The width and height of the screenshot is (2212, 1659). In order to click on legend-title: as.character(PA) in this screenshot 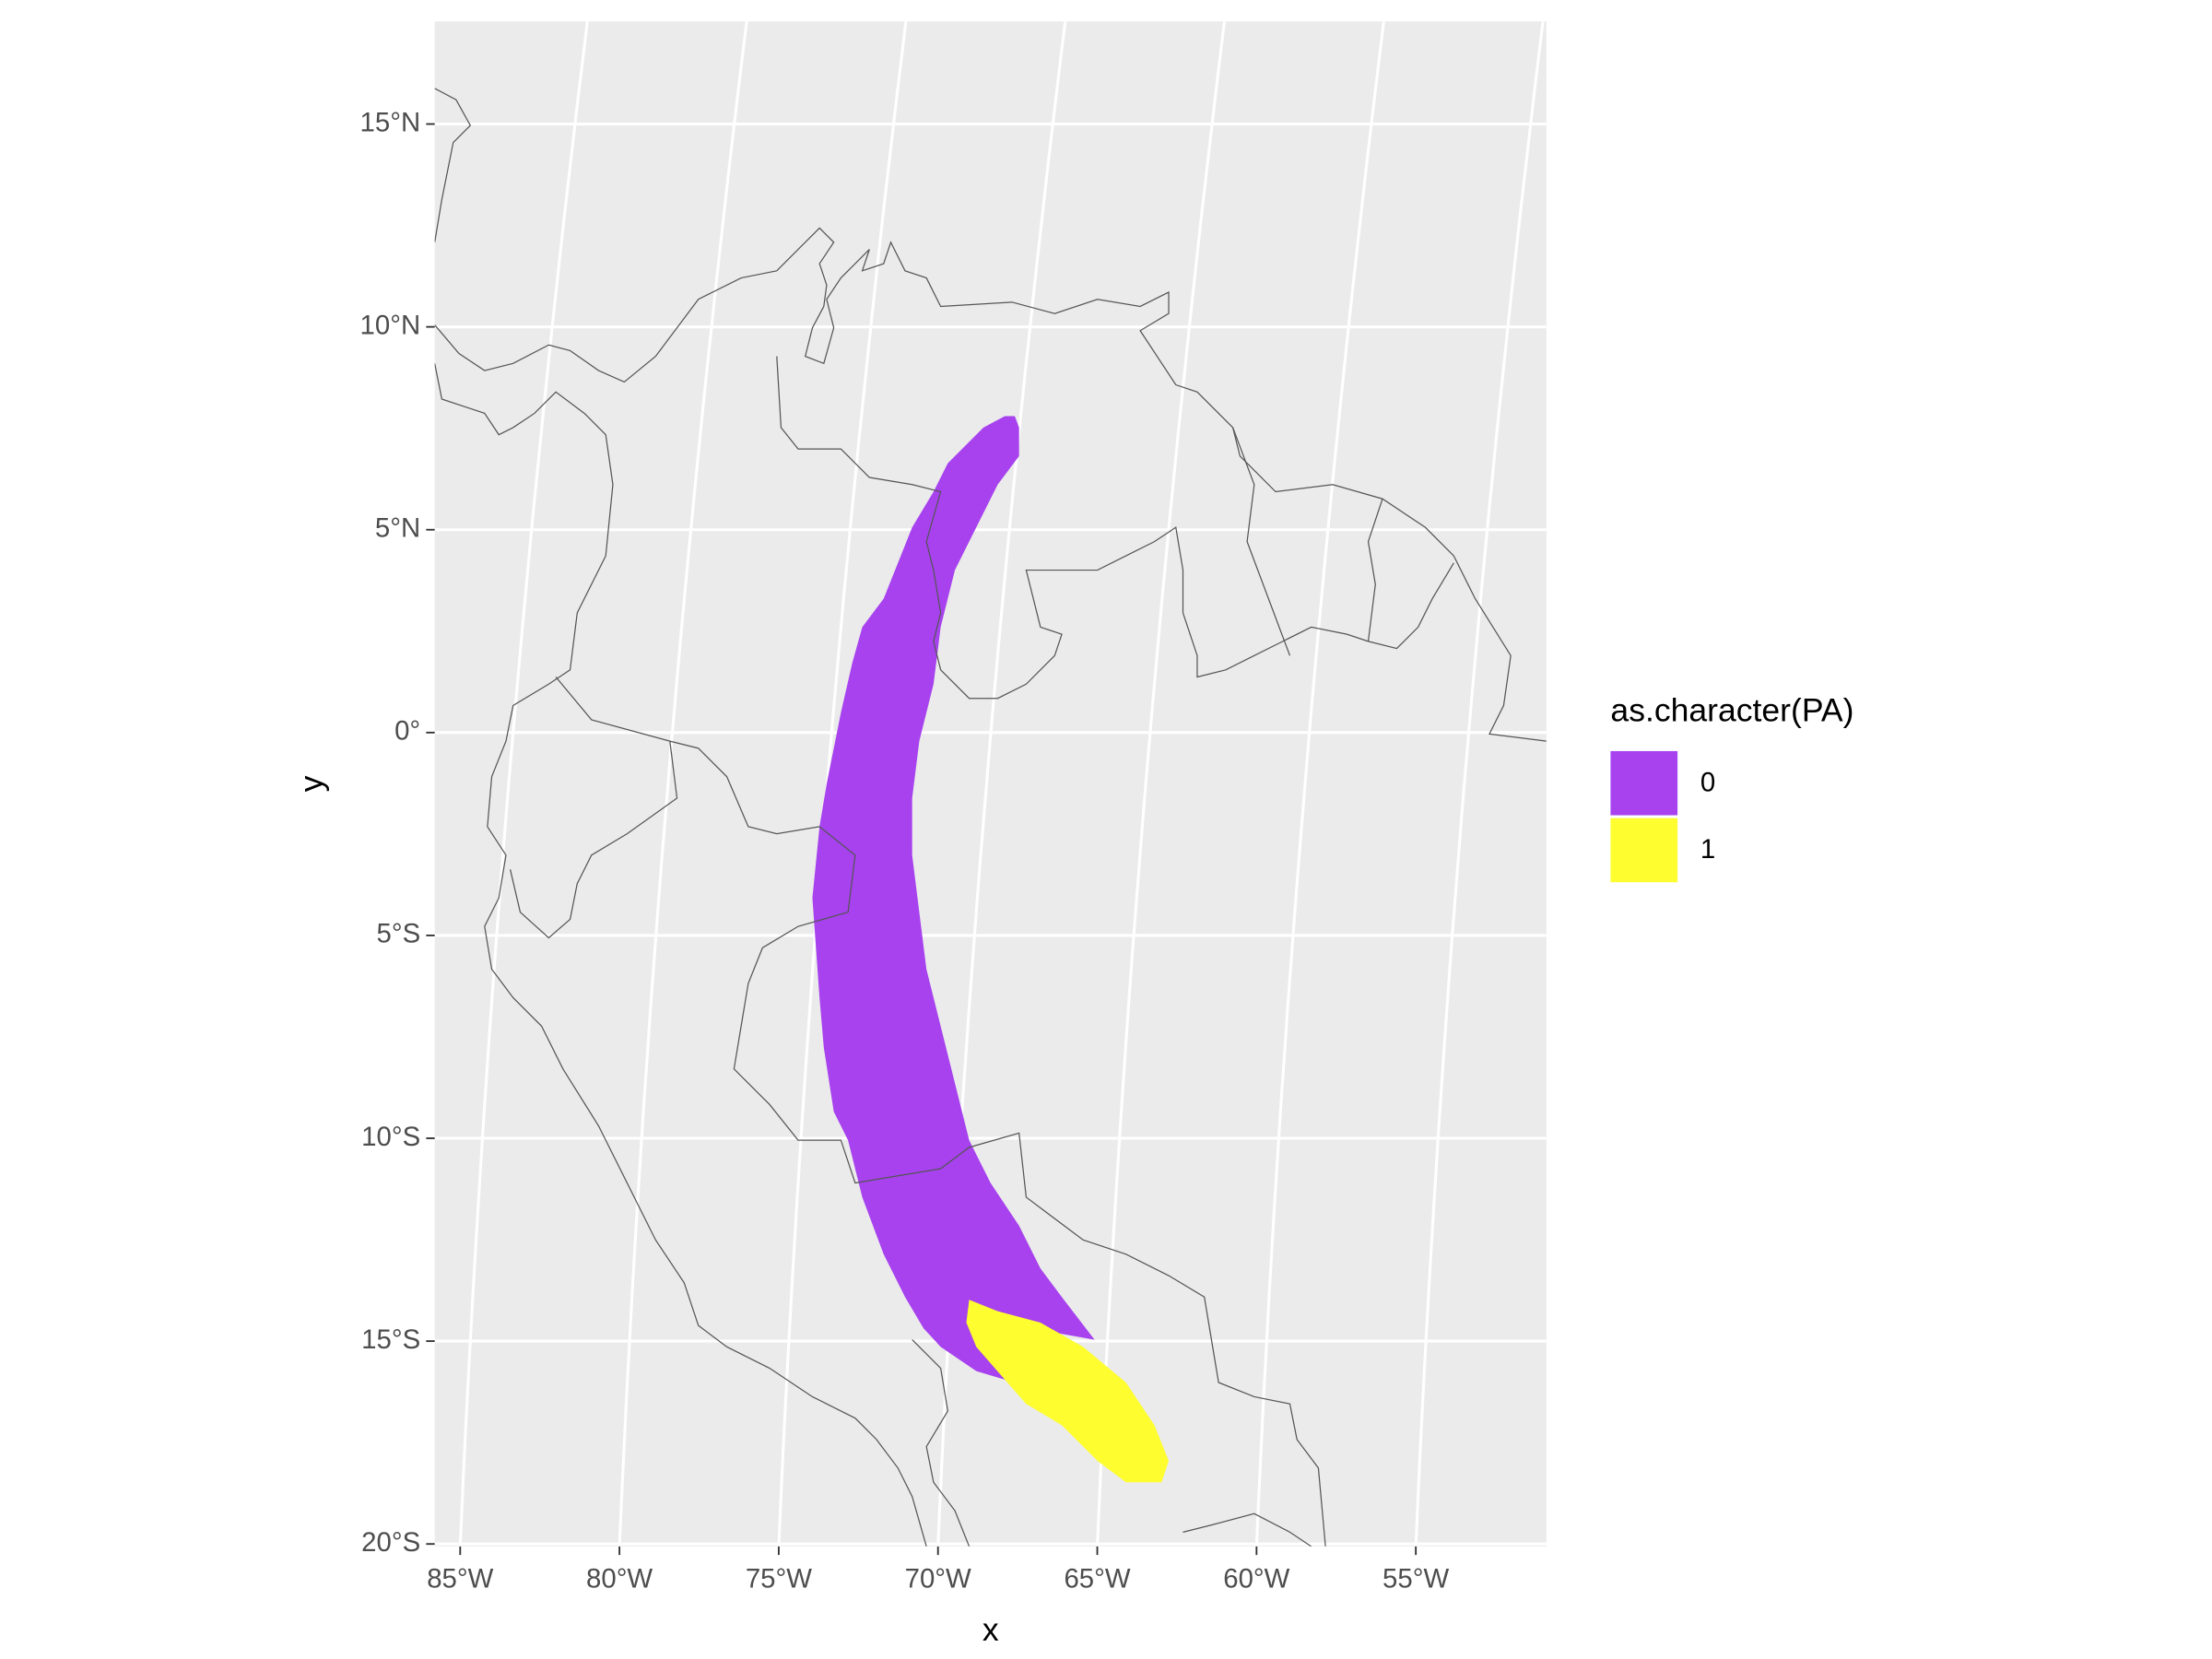, I will do `click(1731, 710)`.